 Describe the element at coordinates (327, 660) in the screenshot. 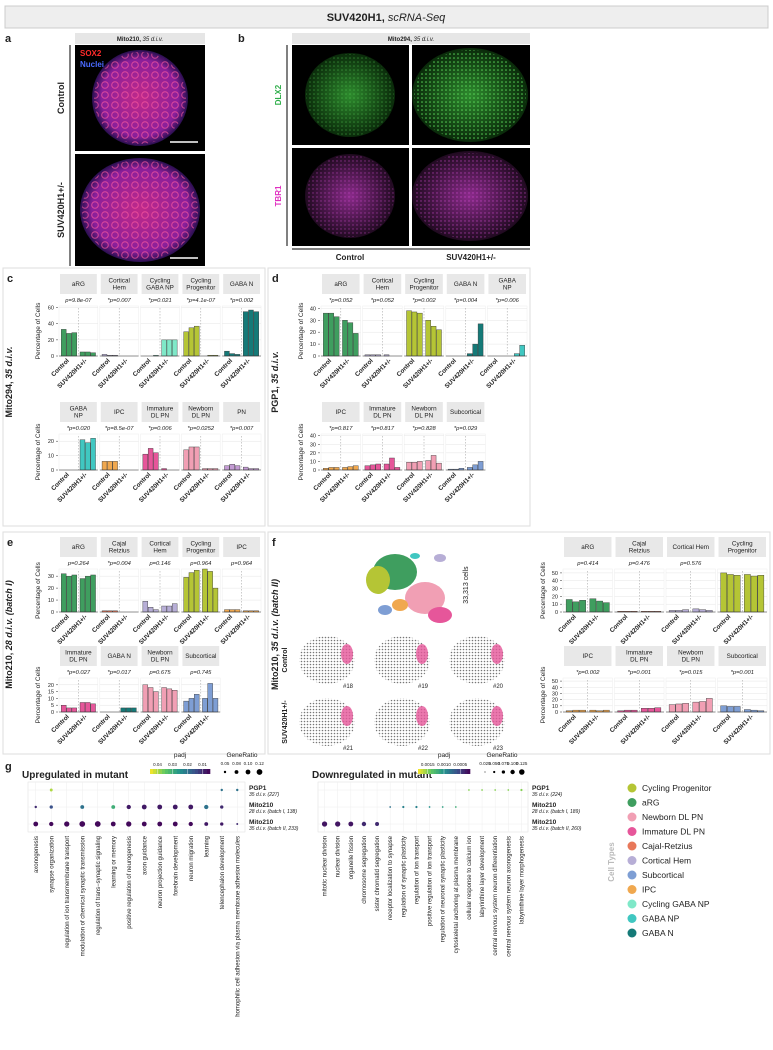

I see `umap-thumb` at that location.